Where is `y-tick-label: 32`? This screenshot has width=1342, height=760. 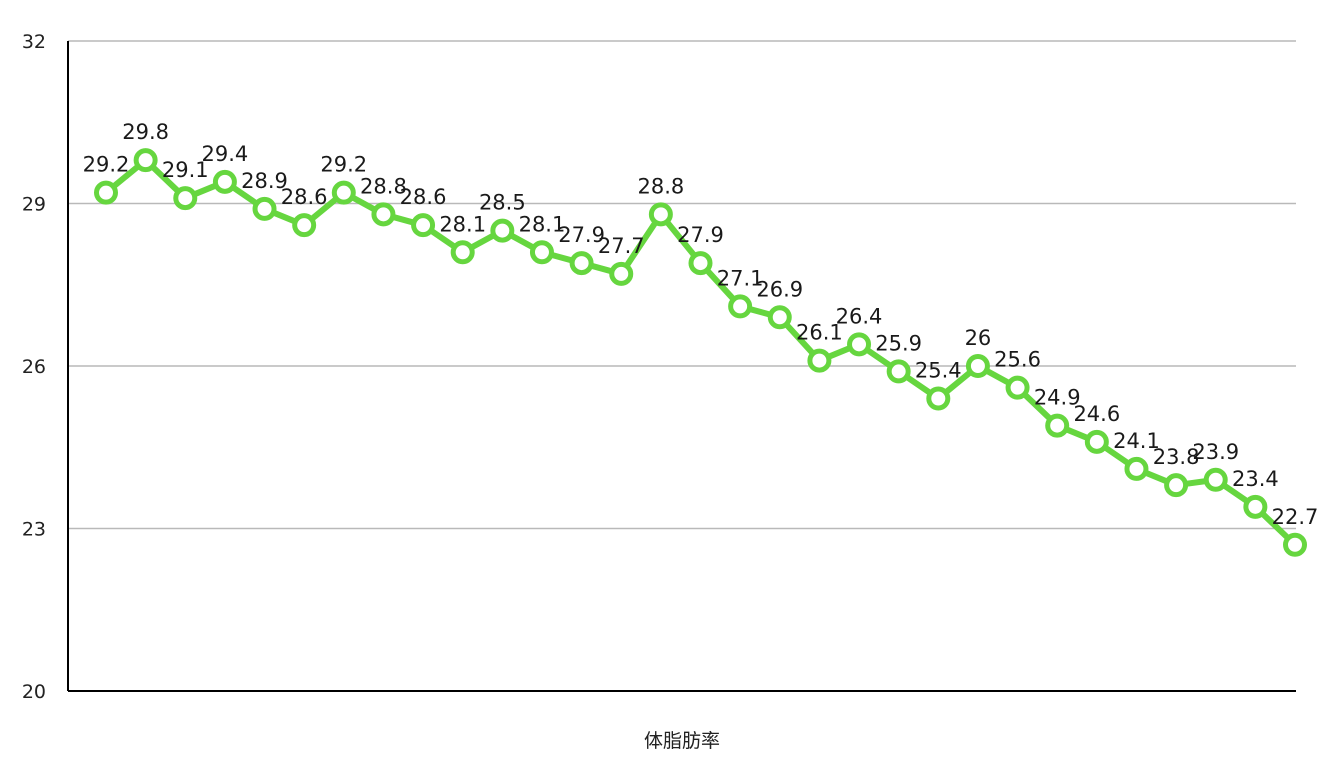
y-tick-label: 32 is located at coordinates (34, 42).